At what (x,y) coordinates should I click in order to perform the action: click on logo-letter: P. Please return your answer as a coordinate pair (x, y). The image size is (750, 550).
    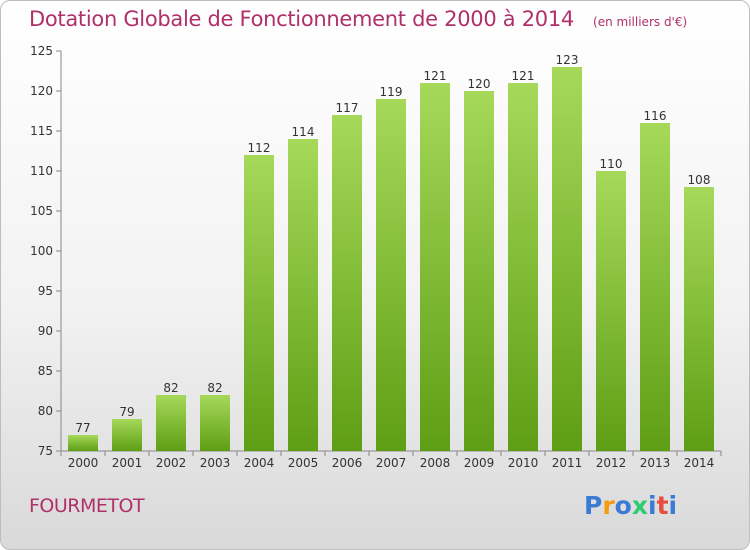
    Looking at the image, I should click on (593, 505).